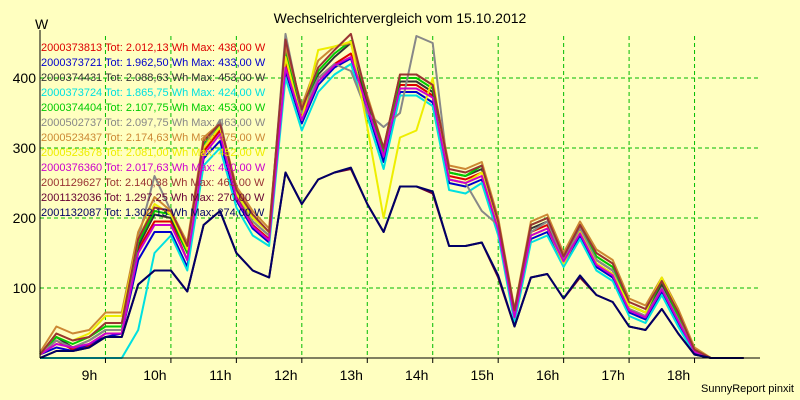  I want to click on y-tick-label: 400, so click(25, 78).